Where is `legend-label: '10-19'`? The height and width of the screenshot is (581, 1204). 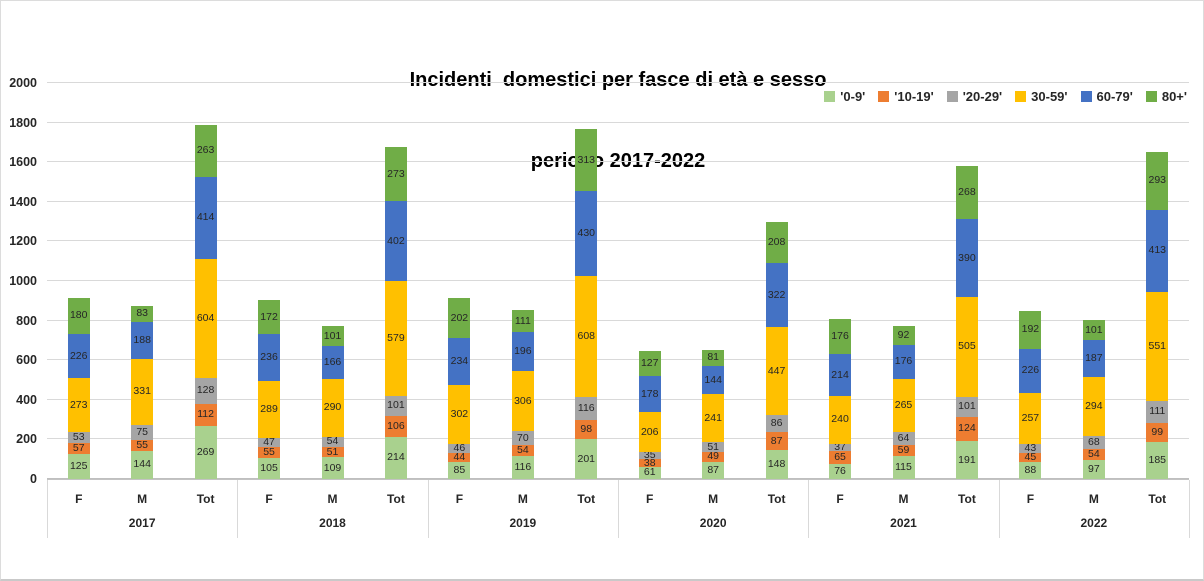
legend-label: '10-19' is located at coordinates (914, 96).